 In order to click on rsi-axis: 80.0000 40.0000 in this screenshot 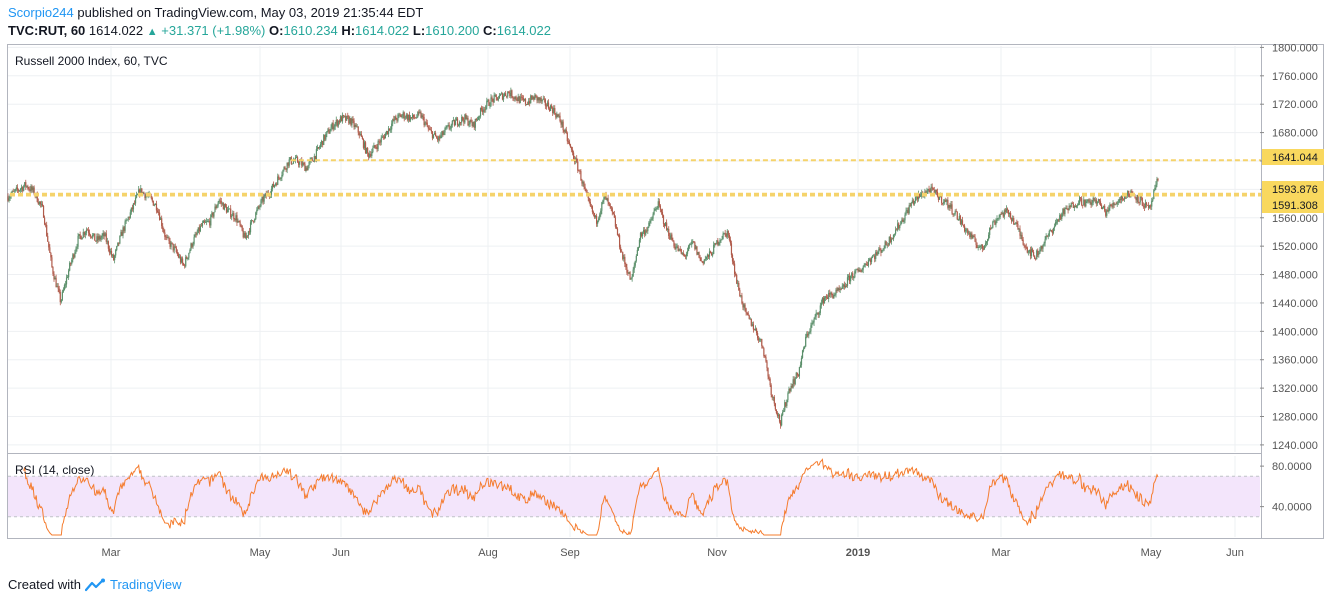, I will do `click(1286, 487)`.